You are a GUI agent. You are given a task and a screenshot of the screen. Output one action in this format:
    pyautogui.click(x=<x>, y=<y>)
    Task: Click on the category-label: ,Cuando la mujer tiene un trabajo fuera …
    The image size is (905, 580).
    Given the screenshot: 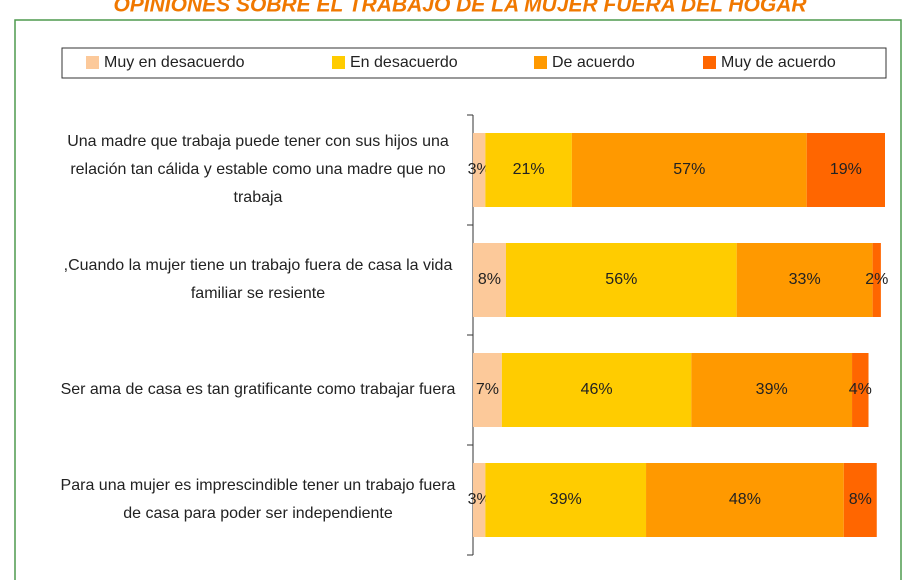 What is the action you would take?
    pyautogui.click(x=258, y=279)
    